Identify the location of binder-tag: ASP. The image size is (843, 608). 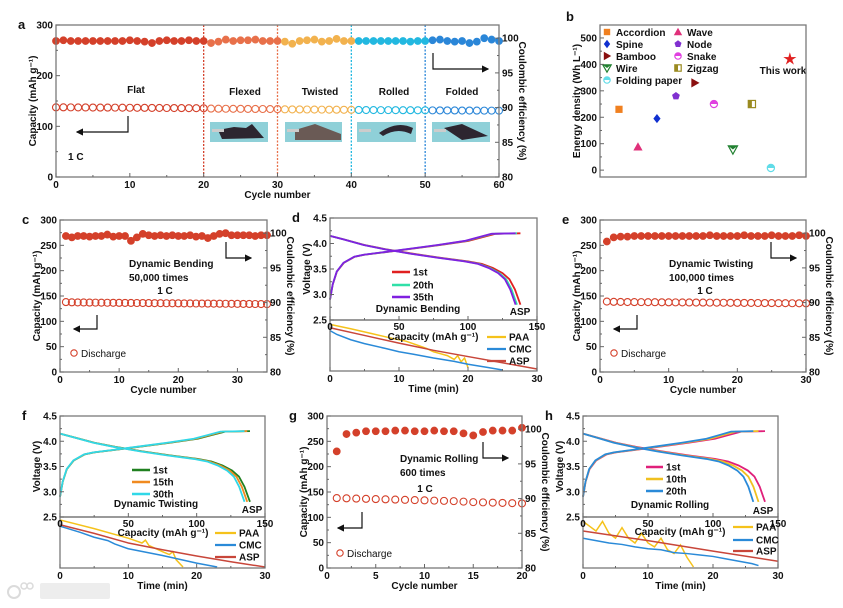
(763, 511).